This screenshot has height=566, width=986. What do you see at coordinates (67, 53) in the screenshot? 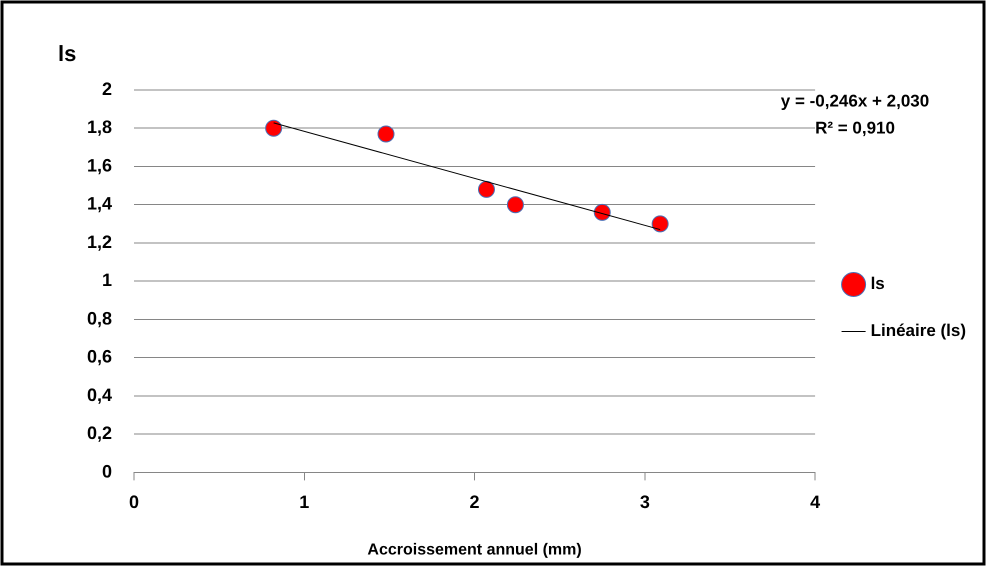
I see `y-axis-title: ls` at bounding box center [67, 53].